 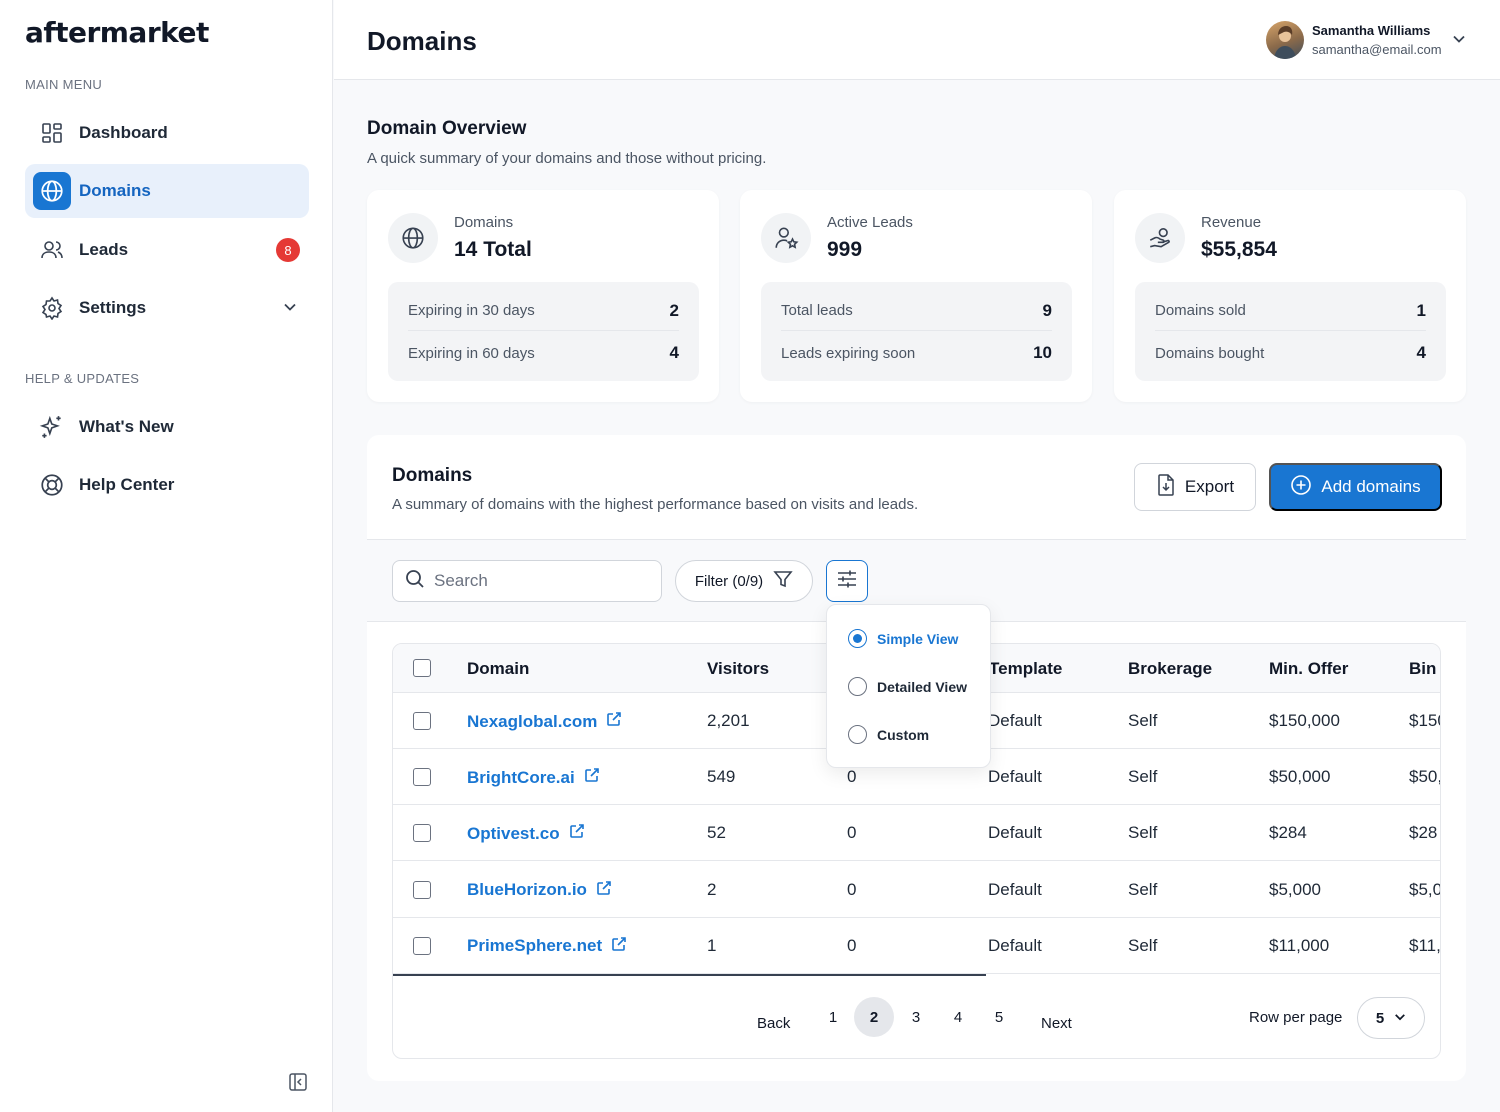 I want to click on domain-name: Optivest.co, so click(x=513, y=833).